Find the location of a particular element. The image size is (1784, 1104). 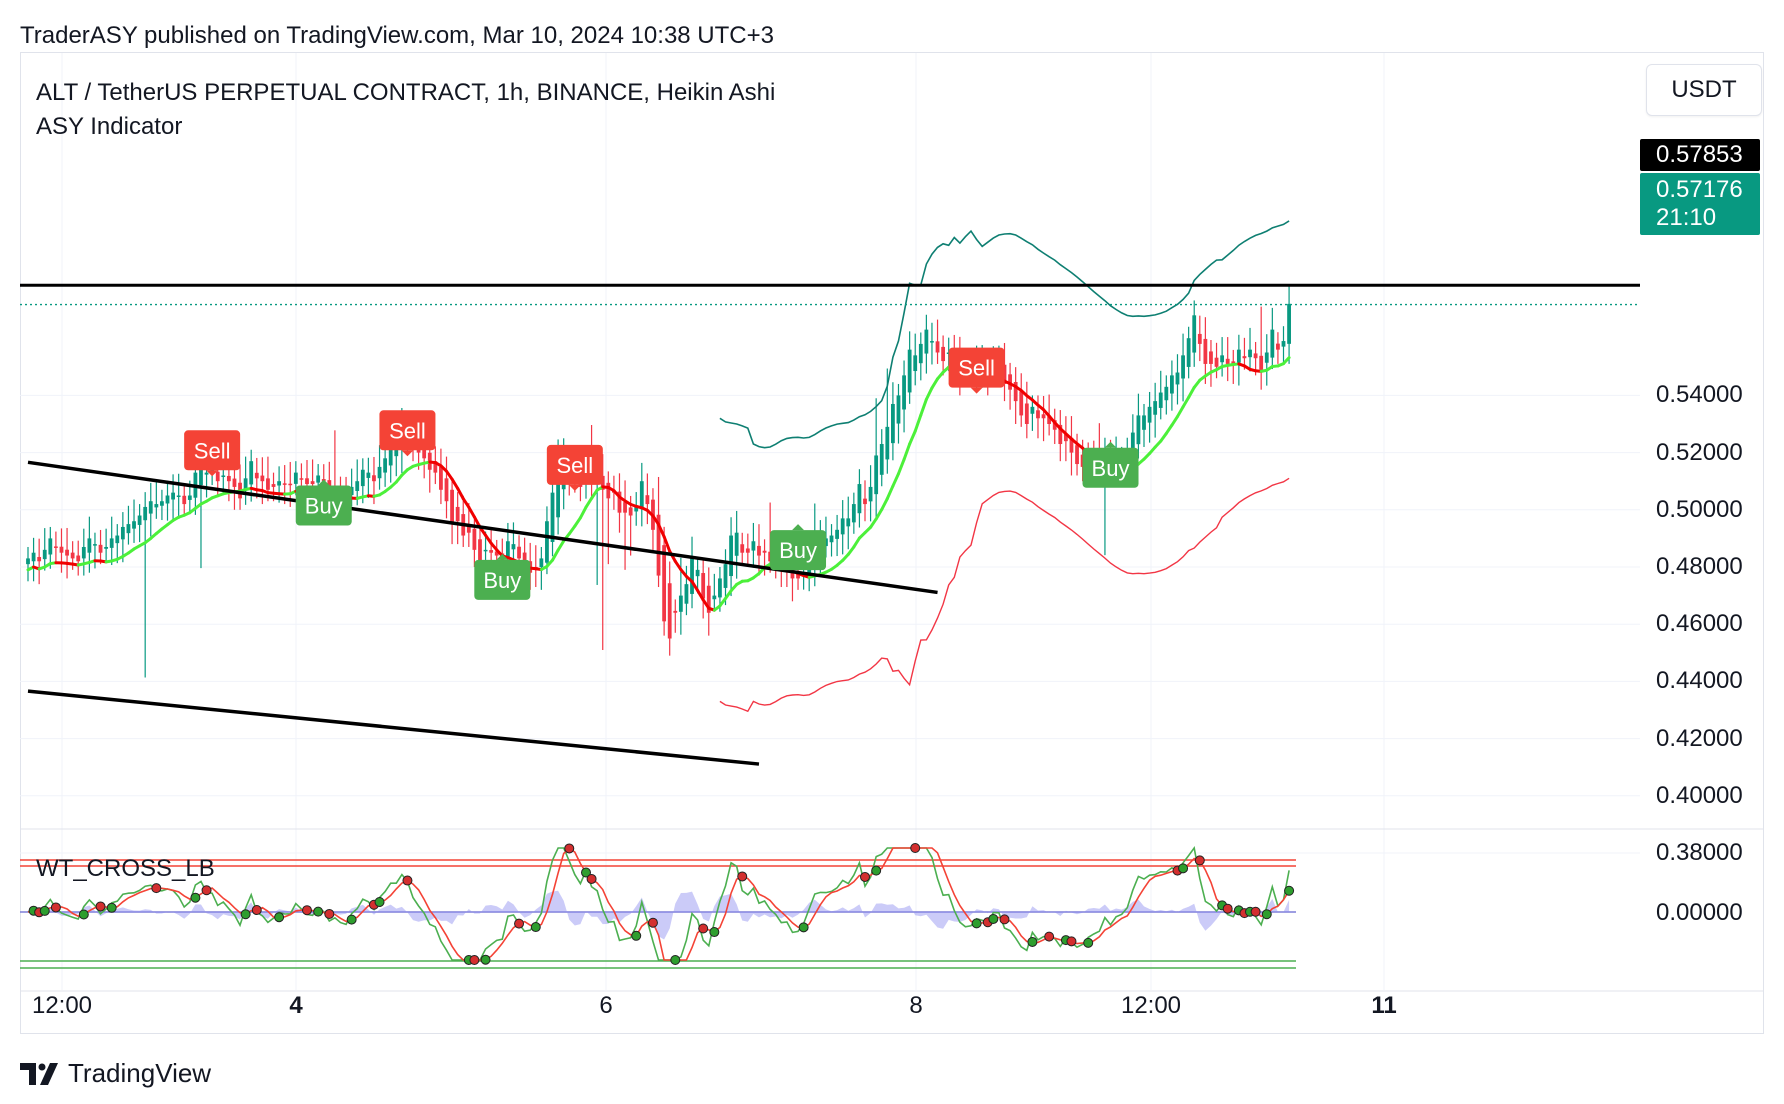

price-tick-label: 0.38000 is located at coordinates (1699, 852).